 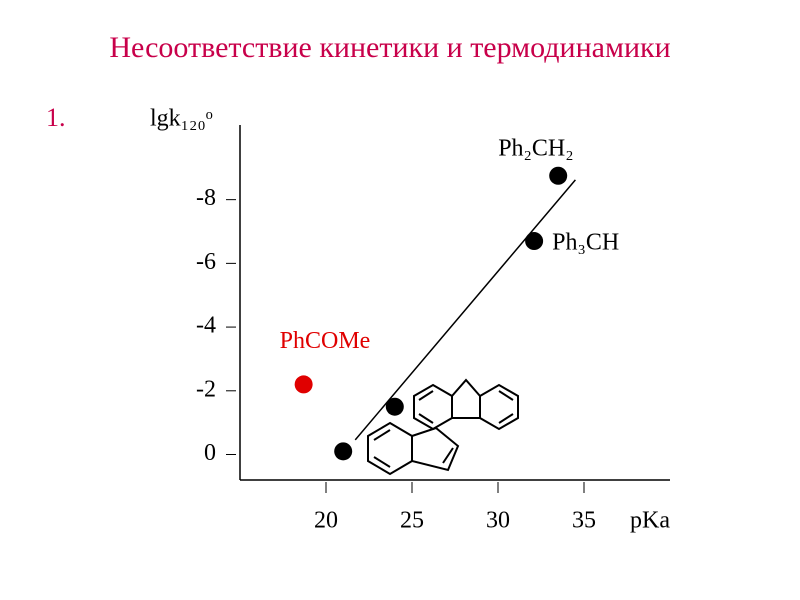 I want to click on indene-structure, so click(x=413, y=448).